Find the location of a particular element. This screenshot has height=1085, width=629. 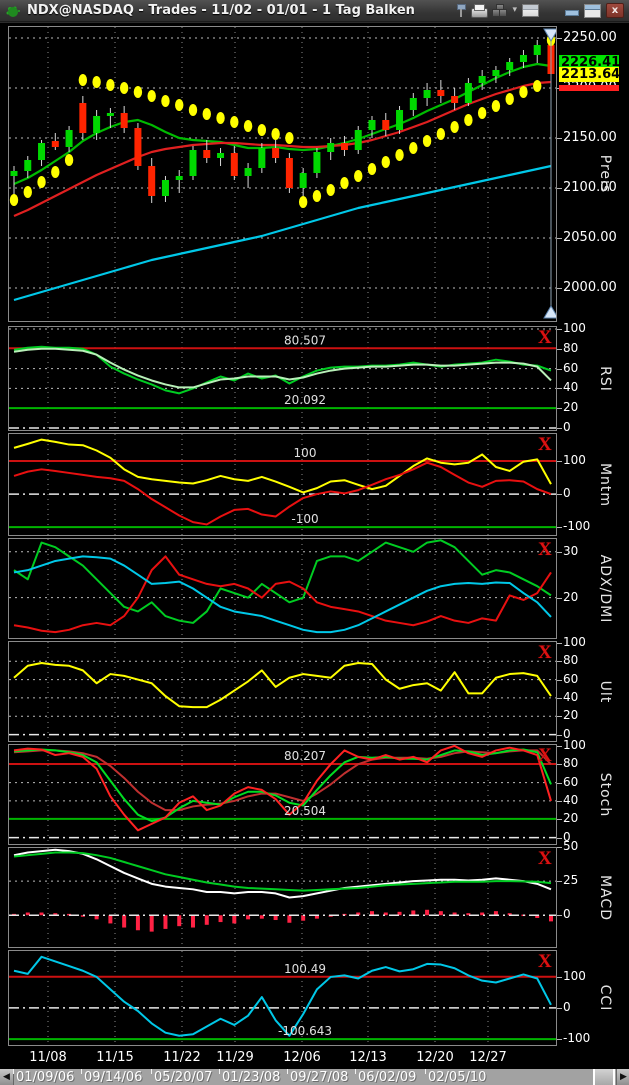

overlay-ma-fast is located at coordinates (282, 124).